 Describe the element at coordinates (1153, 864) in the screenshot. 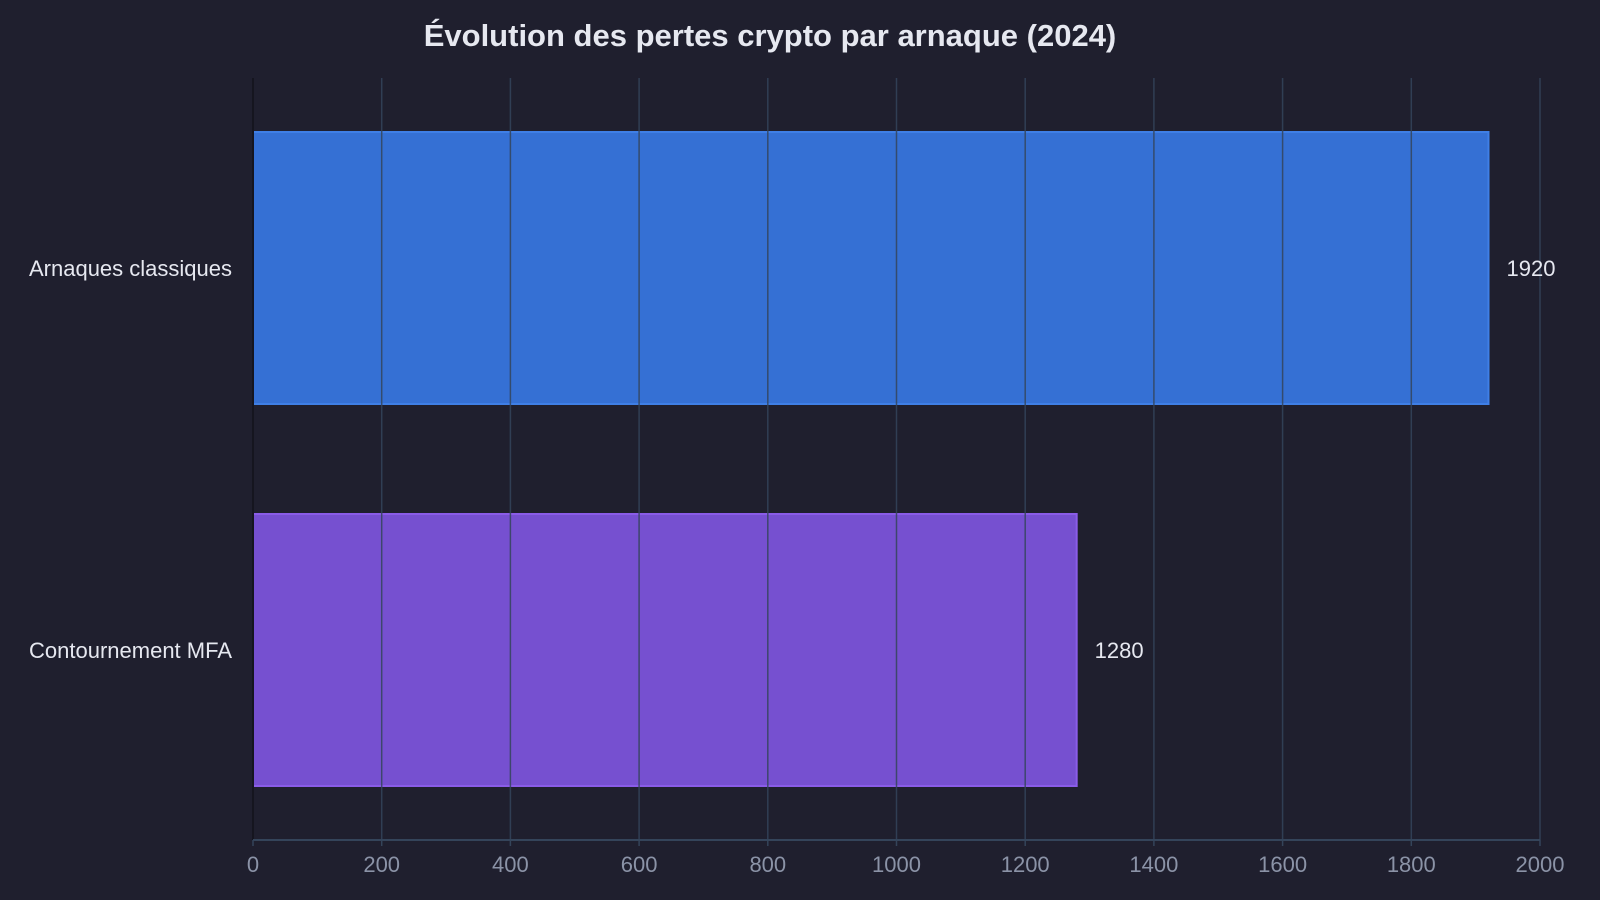

I see `x-tick-label-1400: 1400` at that location.